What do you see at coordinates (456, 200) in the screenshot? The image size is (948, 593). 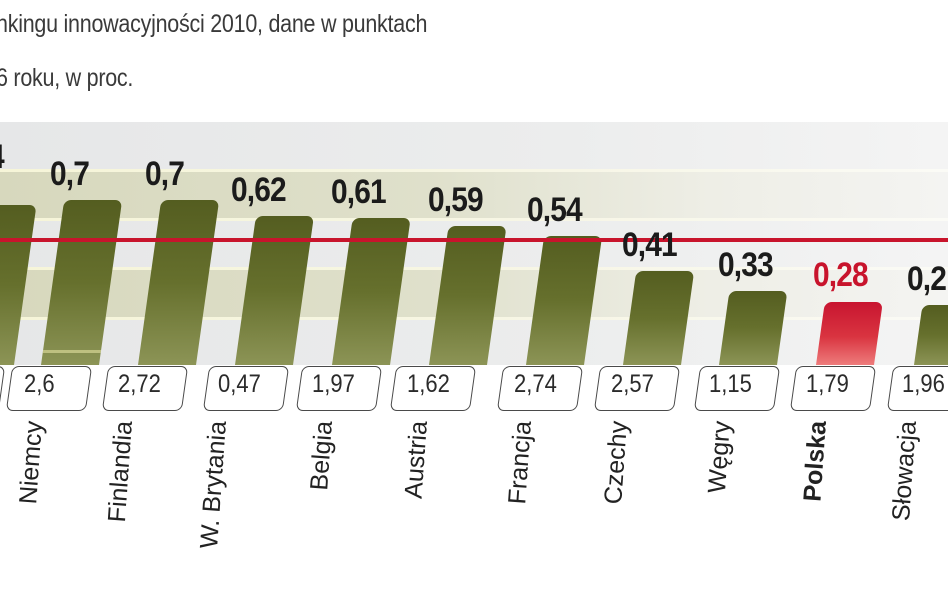 I see `value-label-austria: 0,59` at bounding box center [456, 200].